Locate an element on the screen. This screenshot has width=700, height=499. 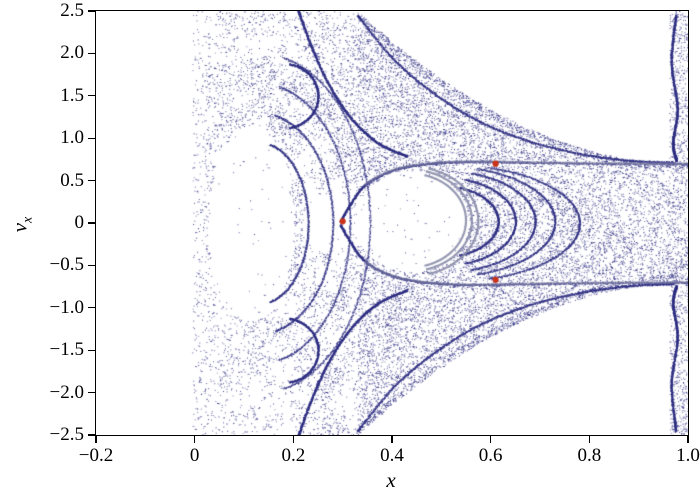
x-tick-label: 0 is located at coordinates (194, 455).